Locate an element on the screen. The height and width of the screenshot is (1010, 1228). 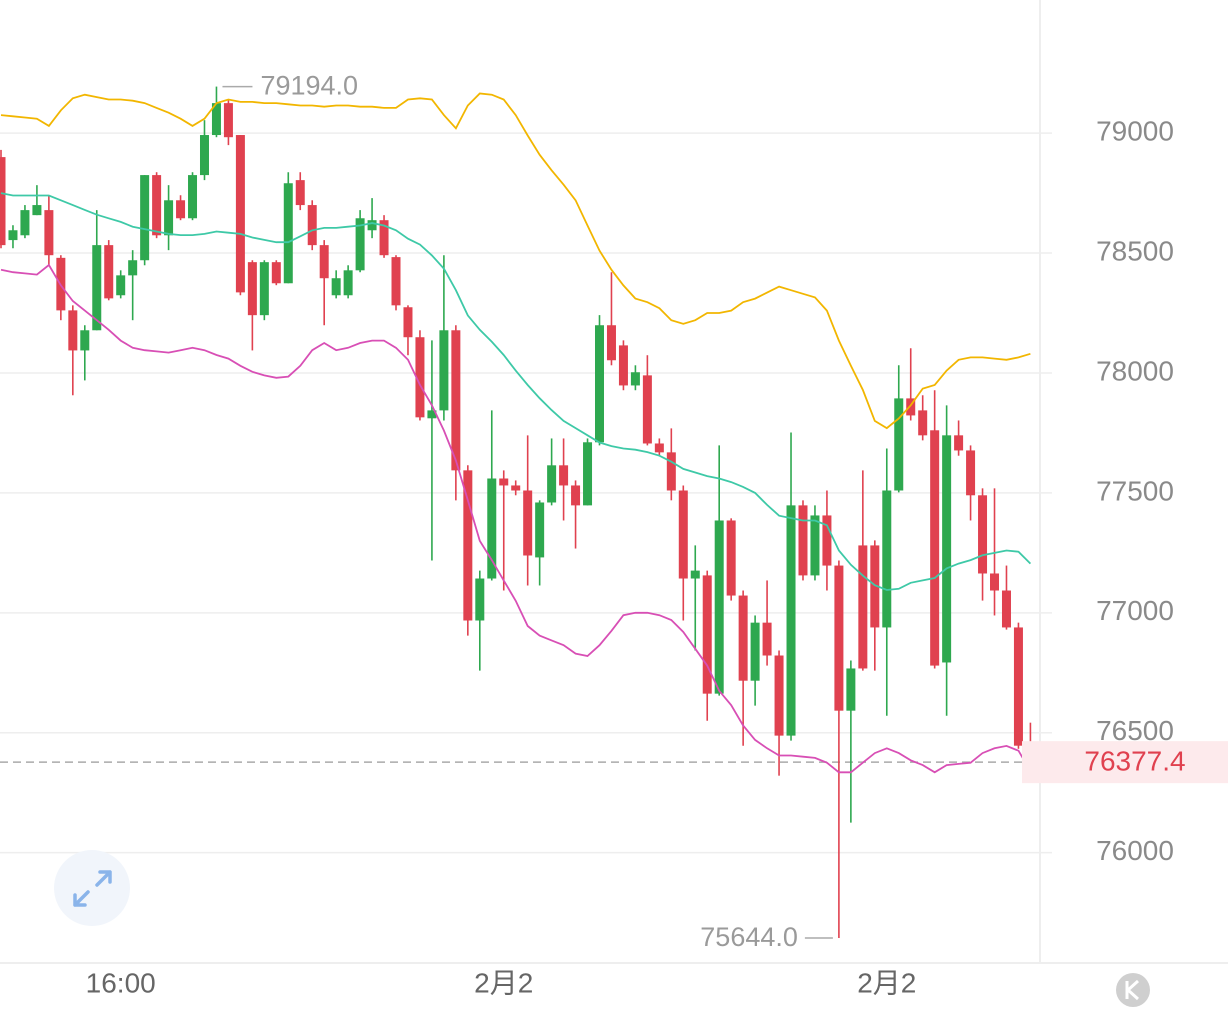
expand-button is located at coordinates (92, 888).